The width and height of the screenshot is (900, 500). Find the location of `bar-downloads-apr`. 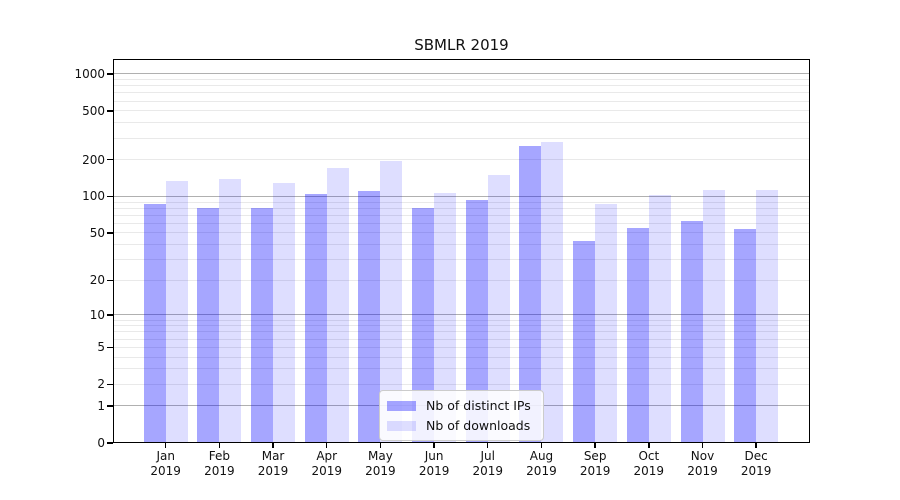

bar-downloads-apr is located at coordinates (337, 305).